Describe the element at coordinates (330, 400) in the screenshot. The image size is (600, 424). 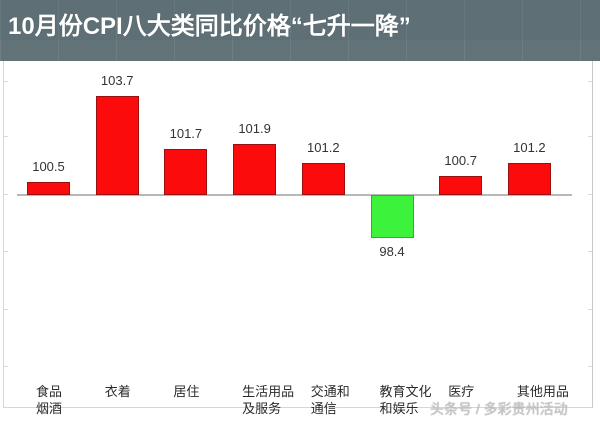
I see `category-label: 交通和 通信` at that location.